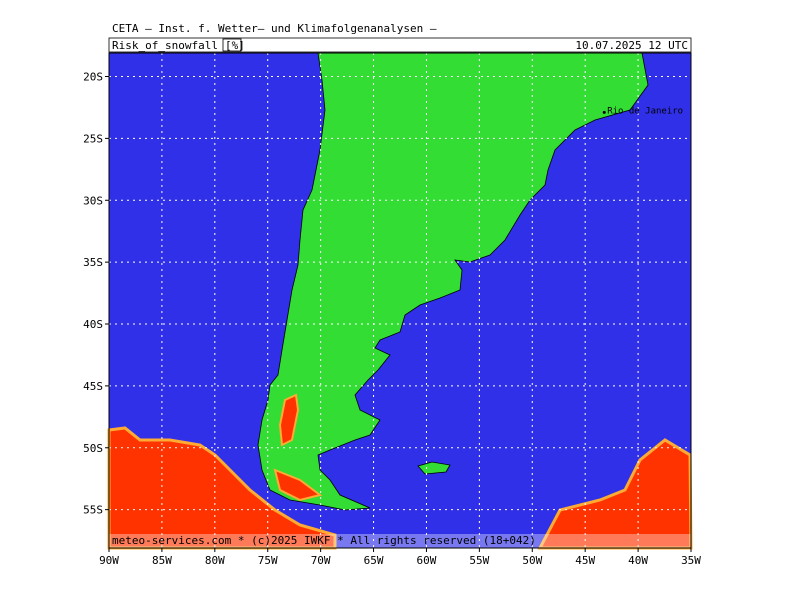 The image size is (800, 600). I want to click on valid-time: 10.07.2025 12 UTC, so click(631, 45).